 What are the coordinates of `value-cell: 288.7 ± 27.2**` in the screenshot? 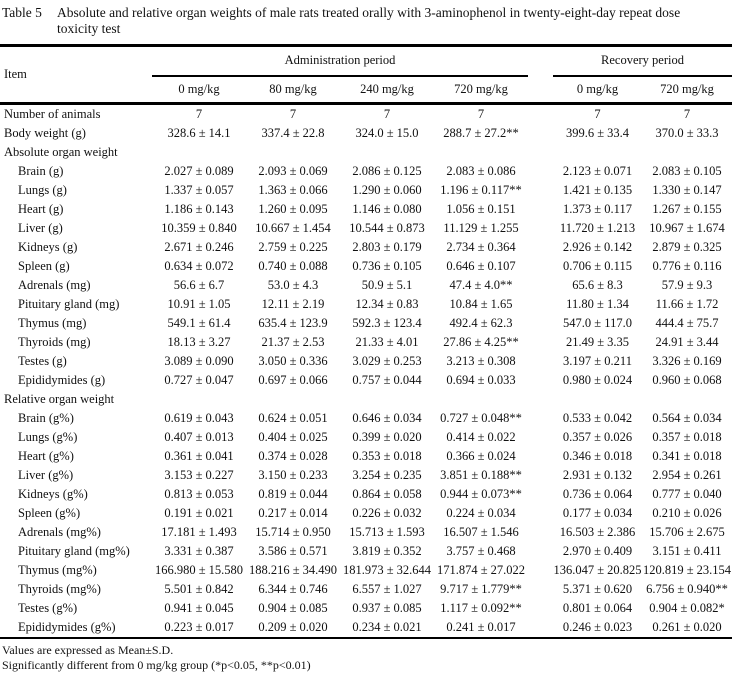 It's located at (481, 133).